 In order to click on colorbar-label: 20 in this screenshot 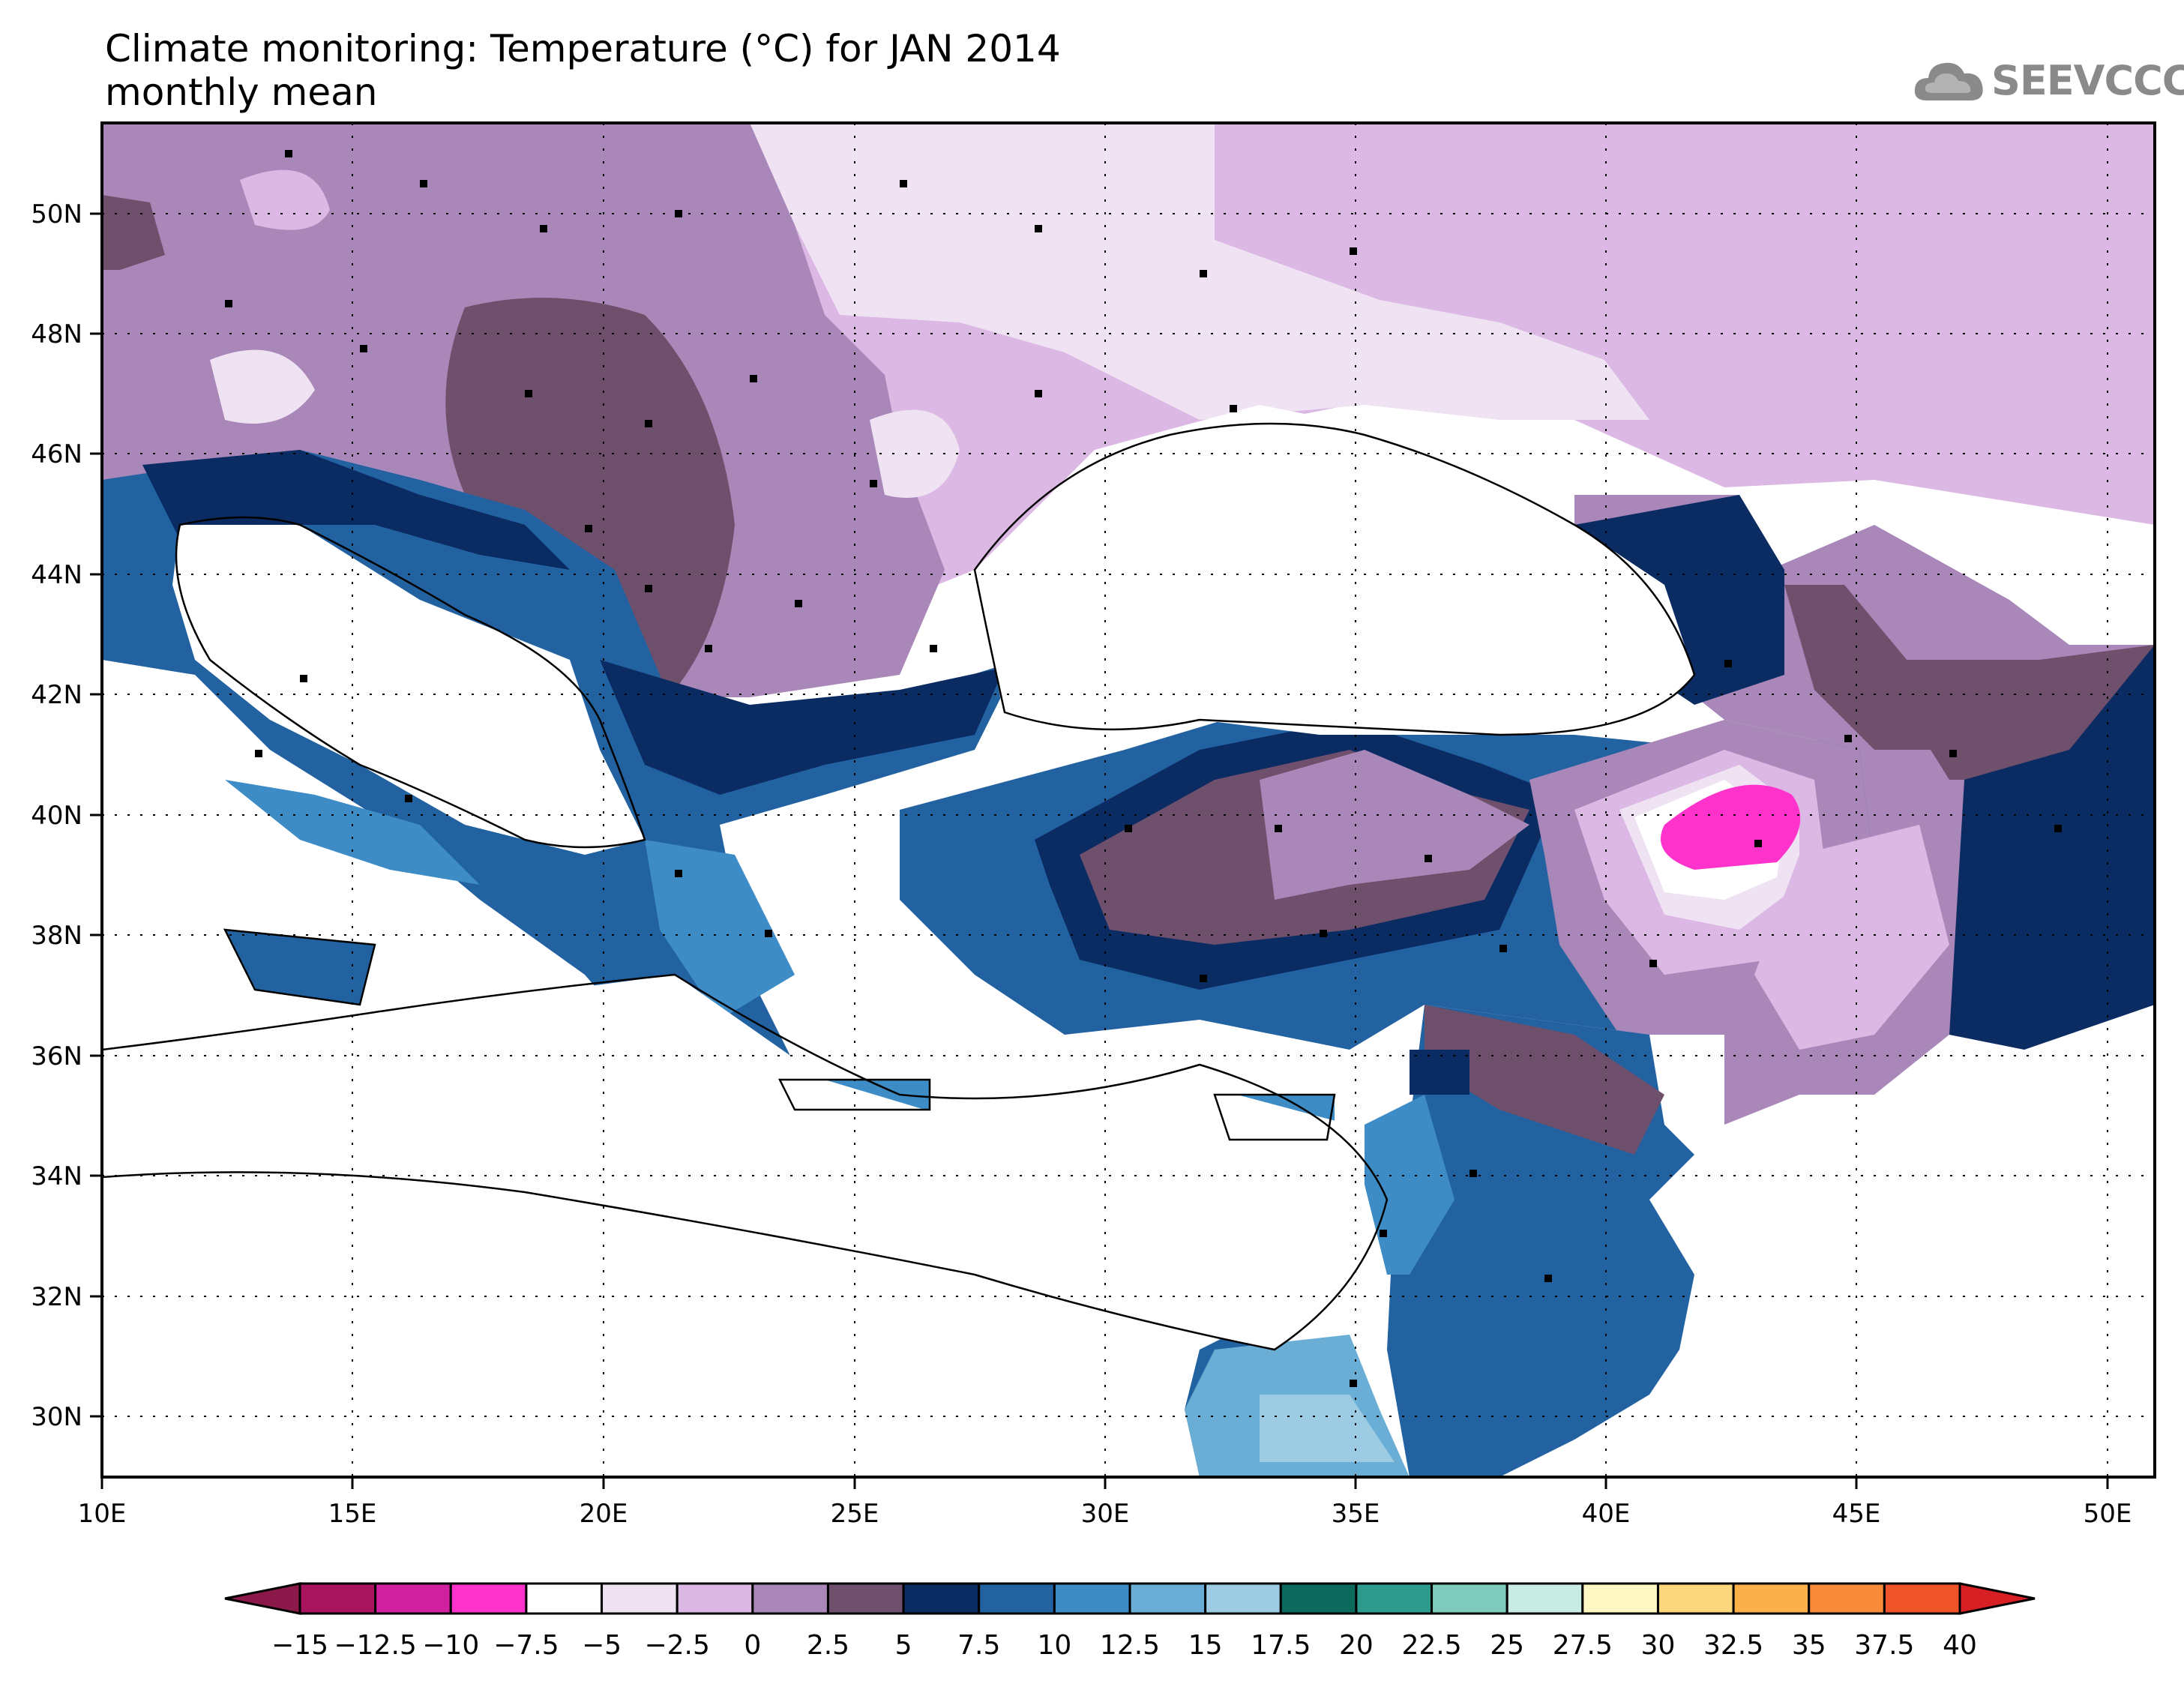, I will do `click(1356, 1645)`.